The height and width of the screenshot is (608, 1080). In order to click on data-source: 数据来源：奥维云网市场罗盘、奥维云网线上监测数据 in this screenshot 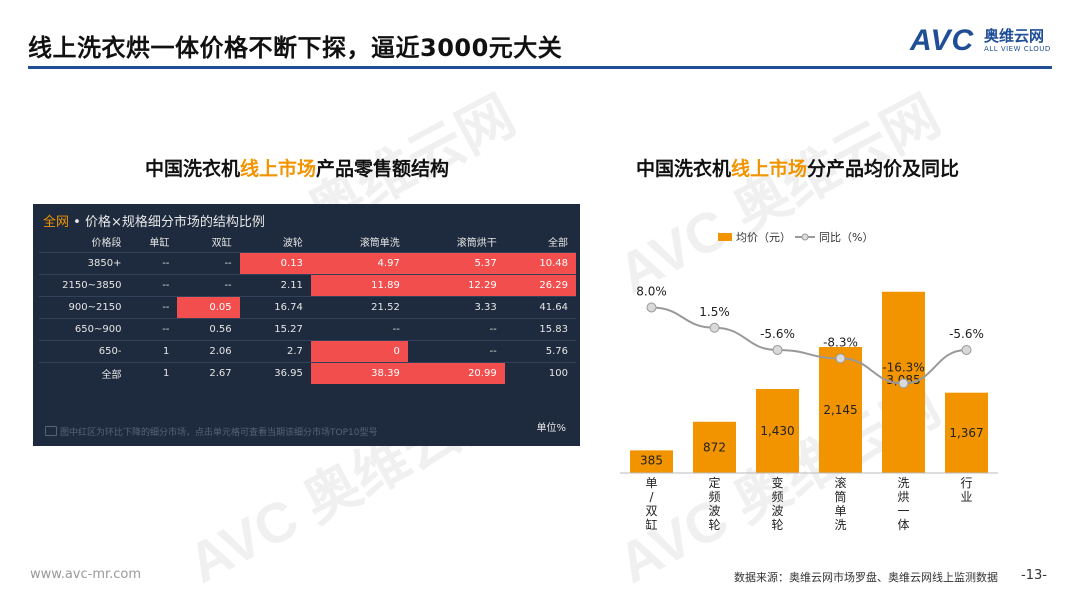, I will do `click(866, 577)`.